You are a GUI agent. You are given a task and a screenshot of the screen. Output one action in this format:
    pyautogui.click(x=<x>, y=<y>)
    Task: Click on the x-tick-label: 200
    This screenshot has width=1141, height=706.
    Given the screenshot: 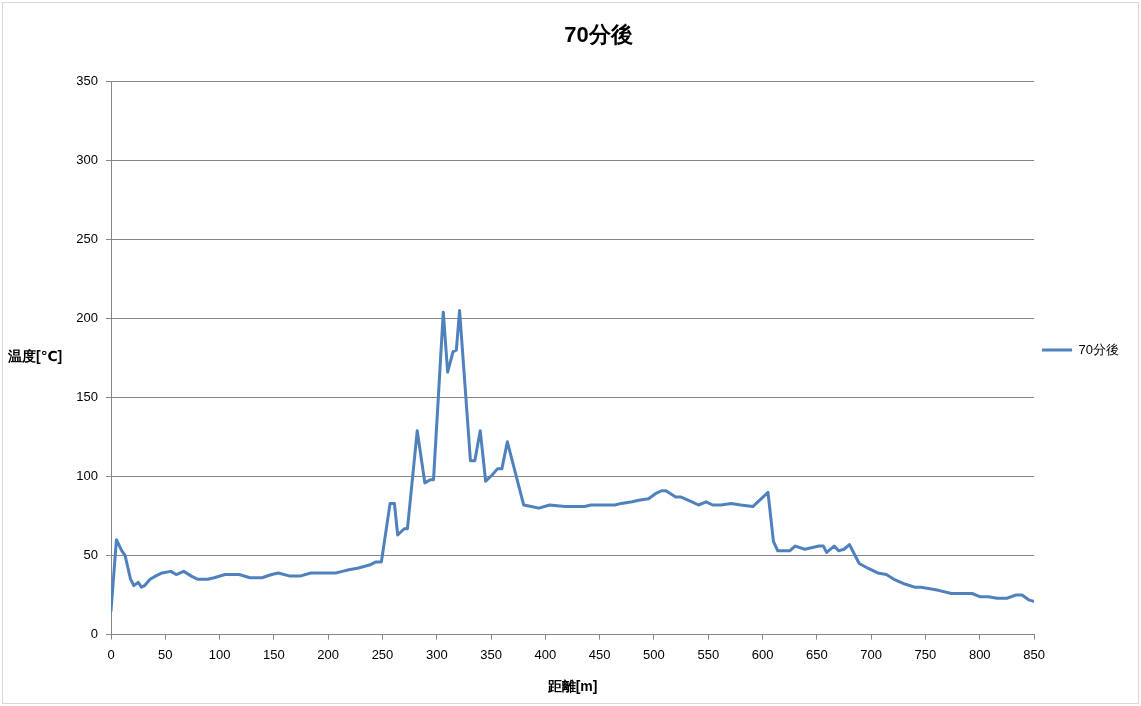 What is the action you would take?
    pyautogui.click(x=328, y=654)
    